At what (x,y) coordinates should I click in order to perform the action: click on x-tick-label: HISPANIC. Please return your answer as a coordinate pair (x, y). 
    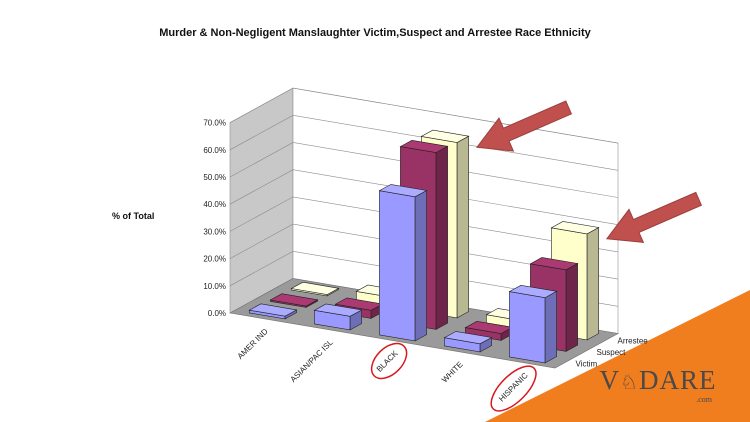
    Looking at the image, I should click on (513, 387).